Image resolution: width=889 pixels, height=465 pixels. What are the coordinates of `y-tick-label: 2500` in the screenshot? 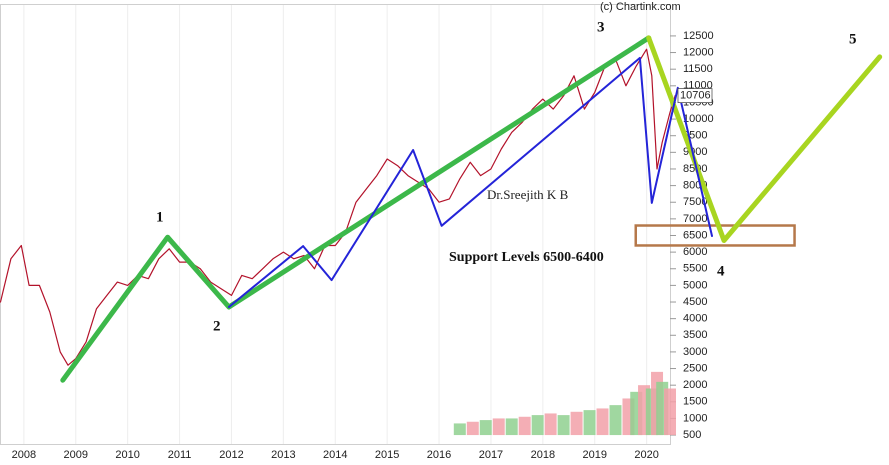 It's located at (695, 368).